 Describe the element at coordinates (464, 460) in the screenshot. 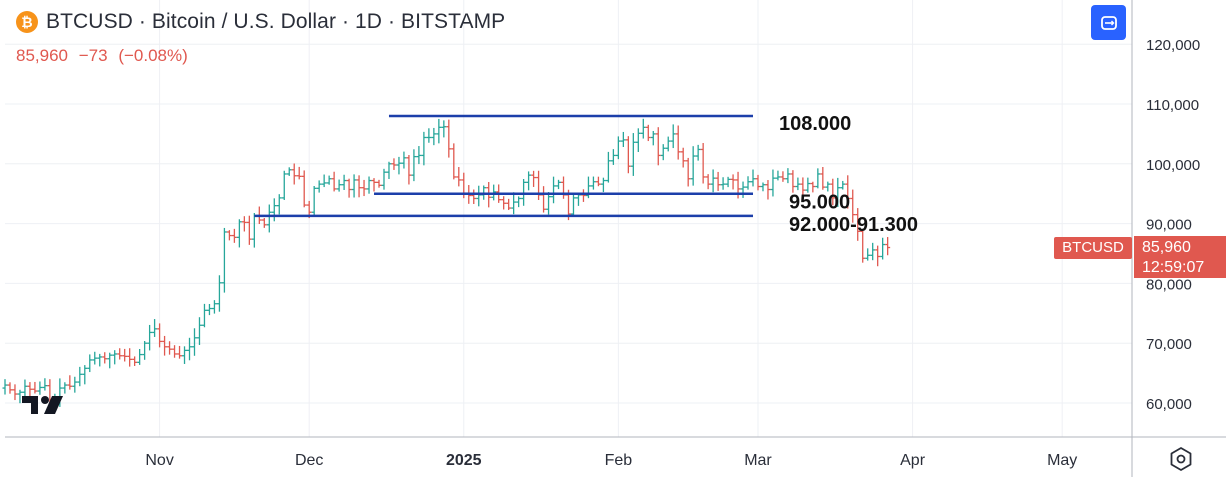

I see `x-tick-label: 2025` at that location.